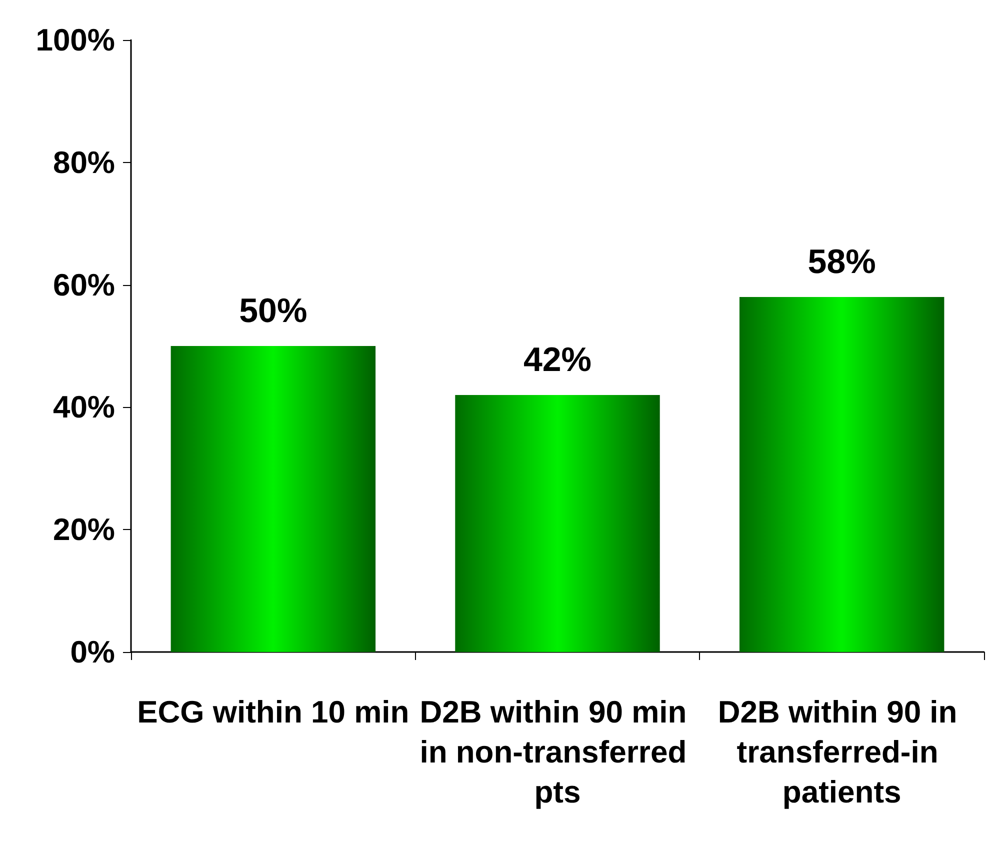 This screenshot has height=865, width=996. Describe the element at coordinates (75, 40) in the screenshot. I see `y-tick-label: 100%` at that location.